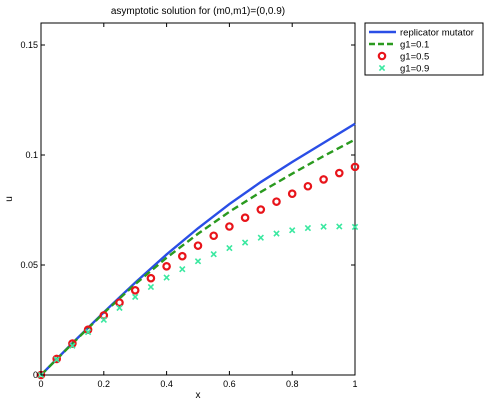 The image size is (489, 403). What do you see at coordinates (9, 199) in the screenshot?
I see `y-axis-label: u` at bounding box center [9, 199].